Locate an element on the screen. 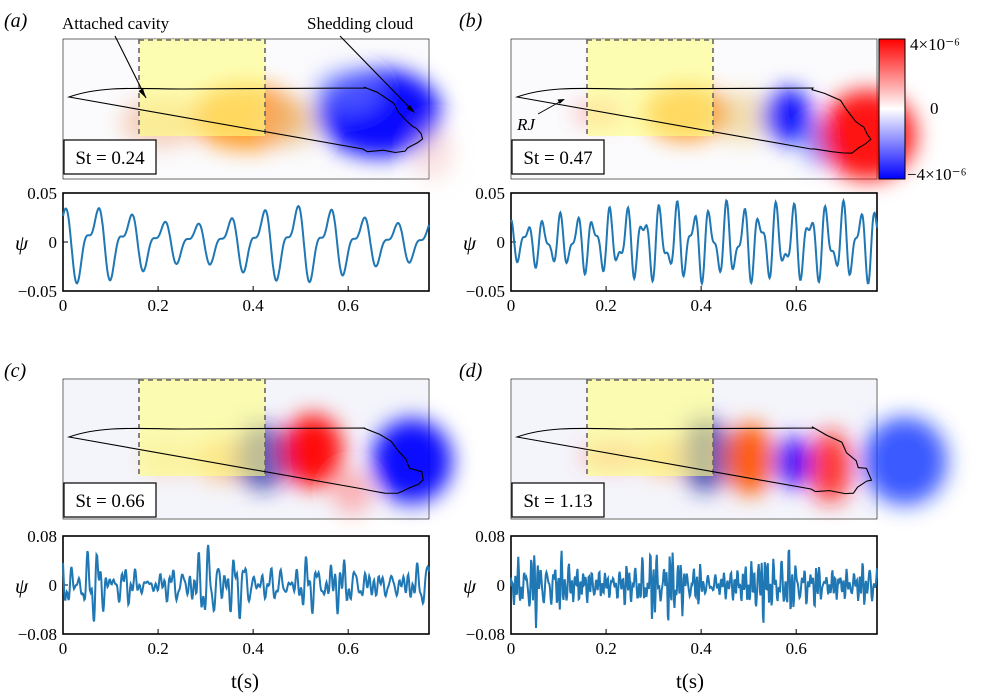  x-axis-title-right: t(s) is located at coordinates (690, 681).